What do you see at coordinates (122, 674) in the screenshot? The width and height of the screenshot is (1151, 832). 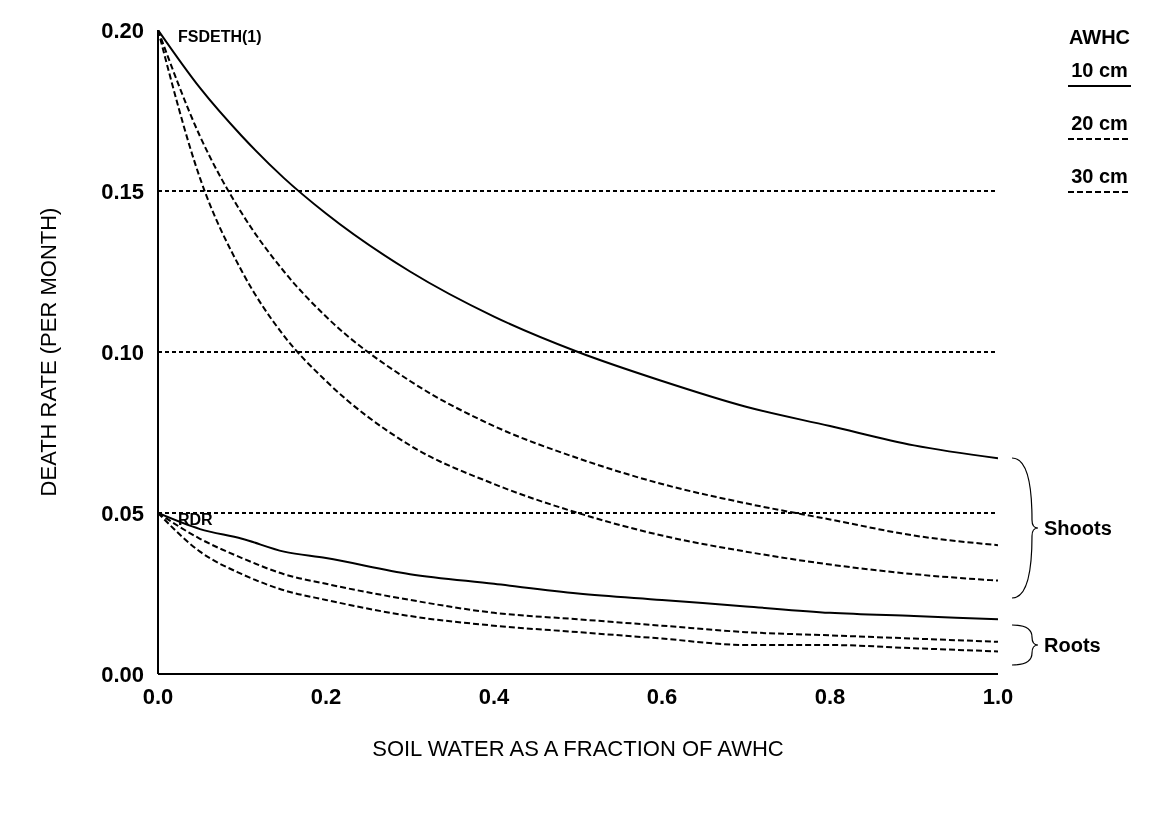 I see `y-tick-label: 0.00` at bounding box center [122, 674].